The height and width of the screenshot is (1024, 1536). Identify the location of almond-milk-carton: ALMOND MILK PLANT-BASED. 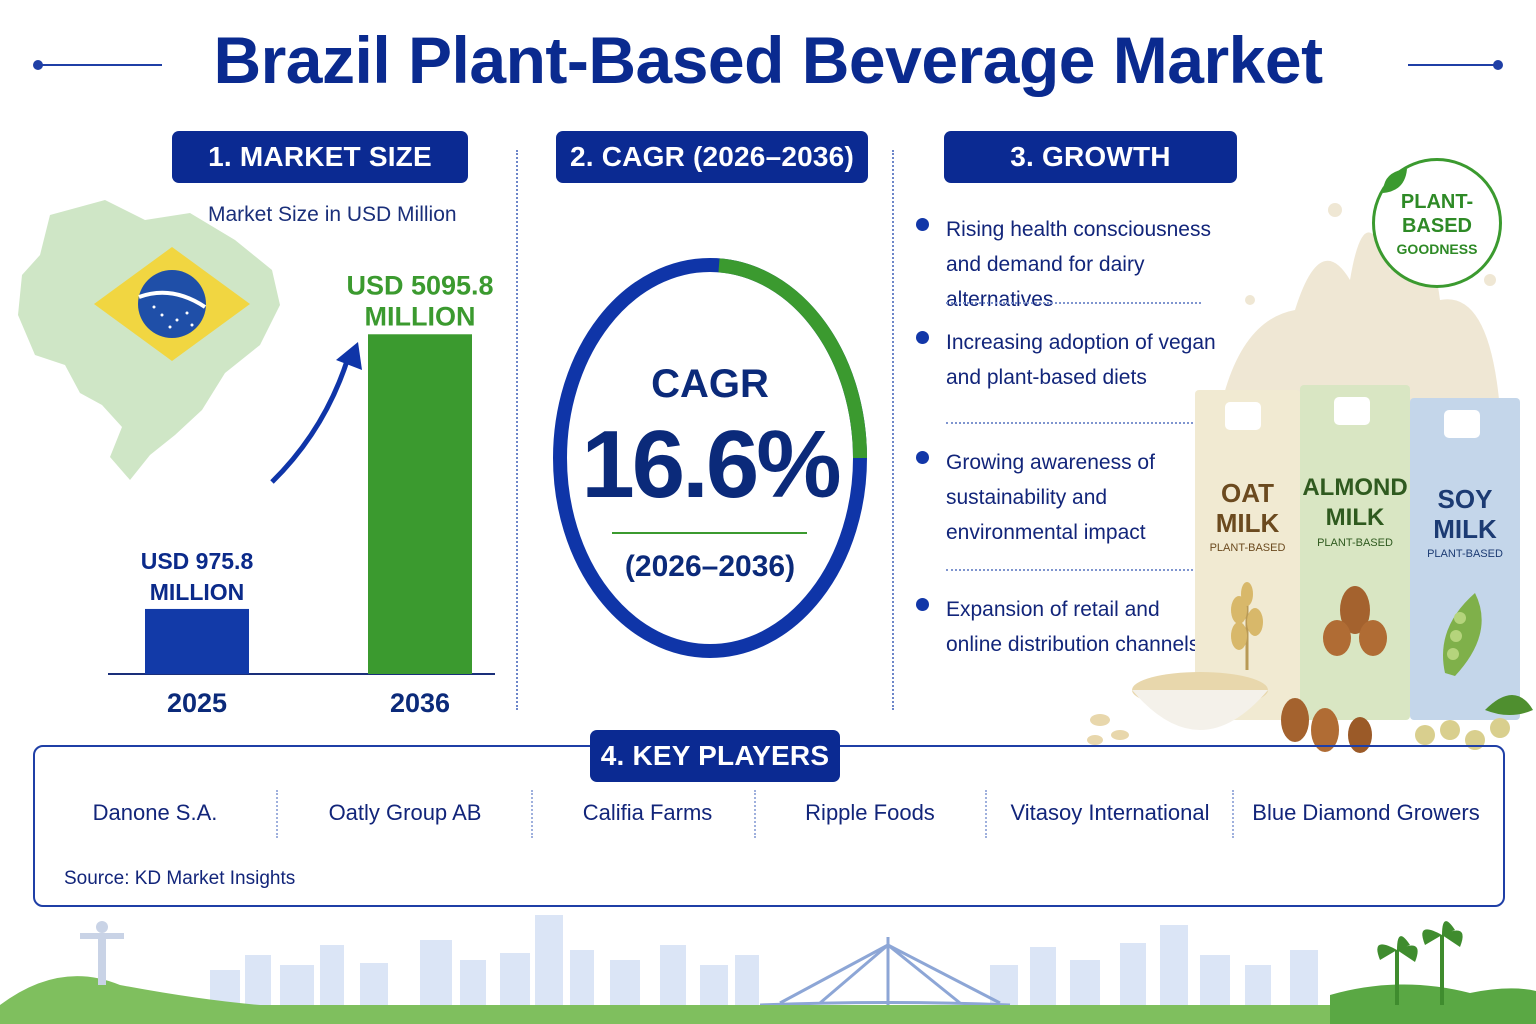
(1355, 552).